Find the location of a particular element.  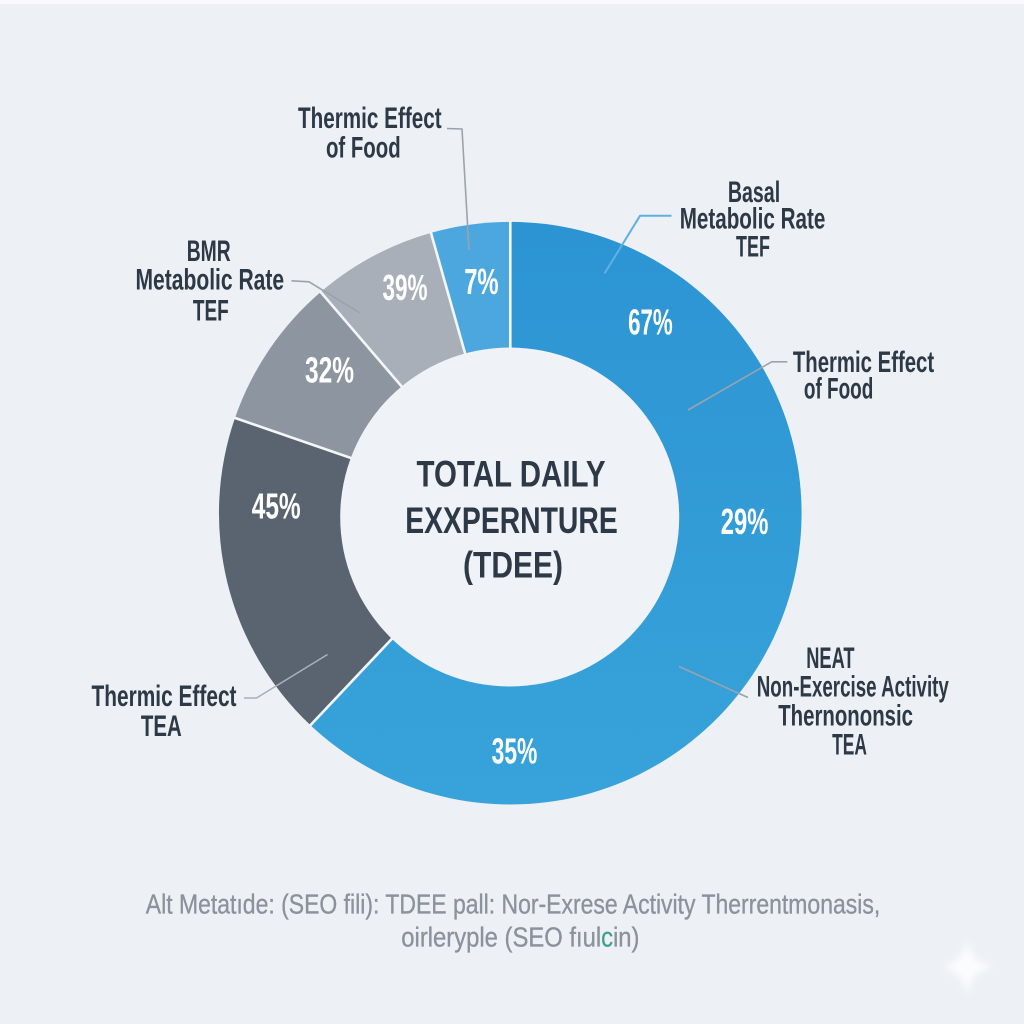

svg-text: oirleryple (SEO fıulcin) is located at coordinates (520, 936).